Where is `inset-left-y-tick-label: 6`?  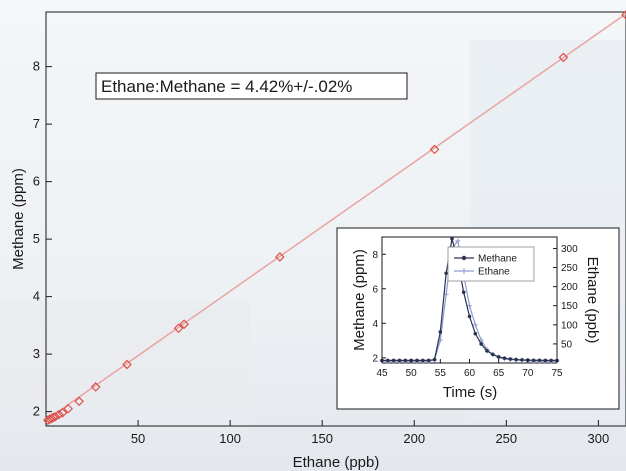 inset-left-y-tick-label: 6 is located at coordinates (375, 289).